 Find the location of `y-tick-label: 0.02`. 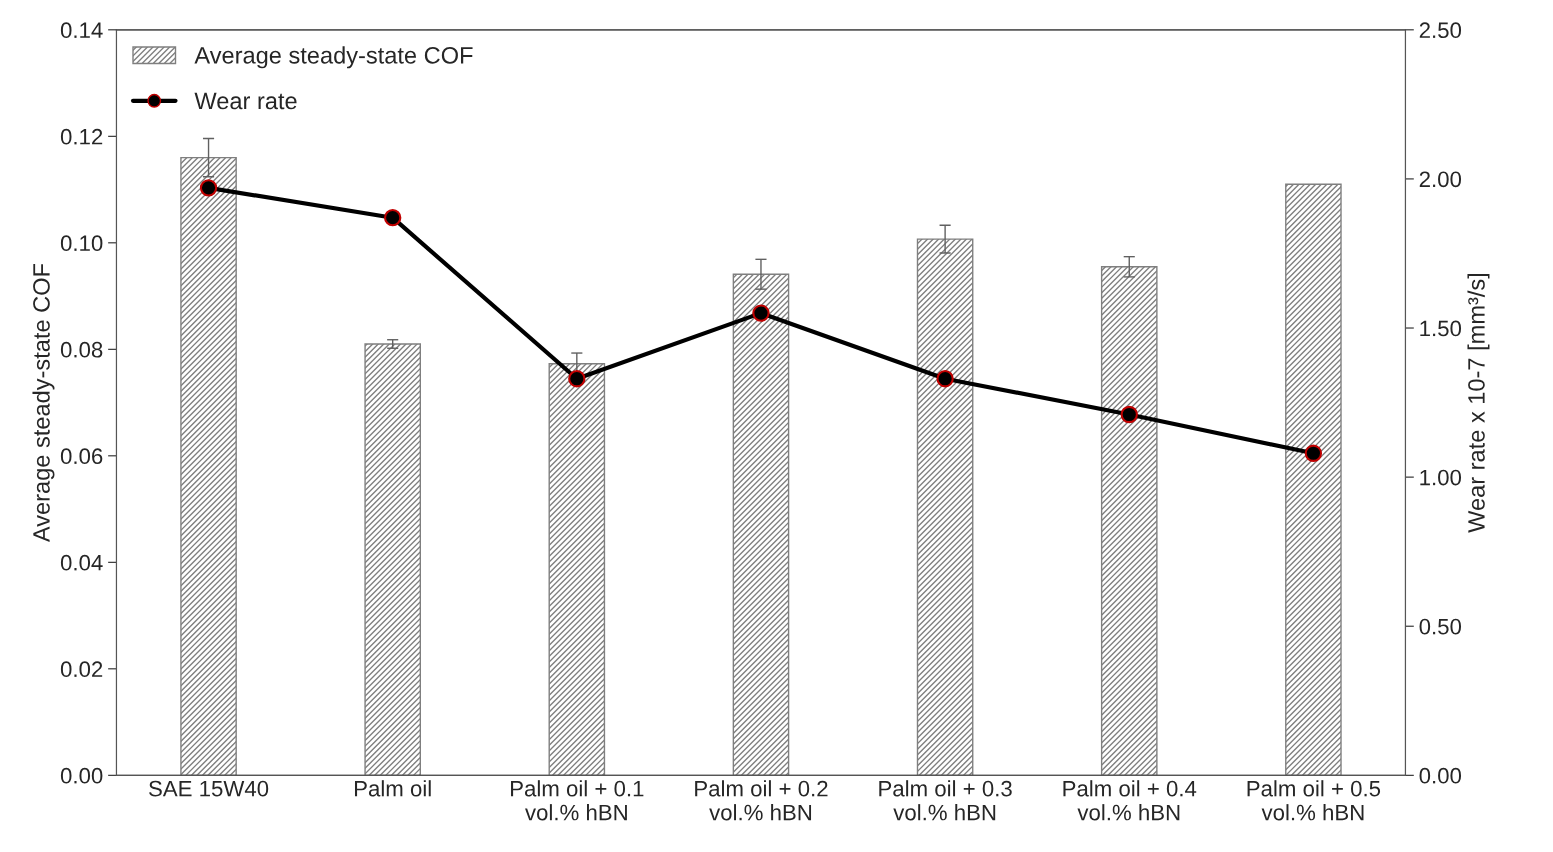

y-tick-label: 0.02 is located at coordinates (81, 669).